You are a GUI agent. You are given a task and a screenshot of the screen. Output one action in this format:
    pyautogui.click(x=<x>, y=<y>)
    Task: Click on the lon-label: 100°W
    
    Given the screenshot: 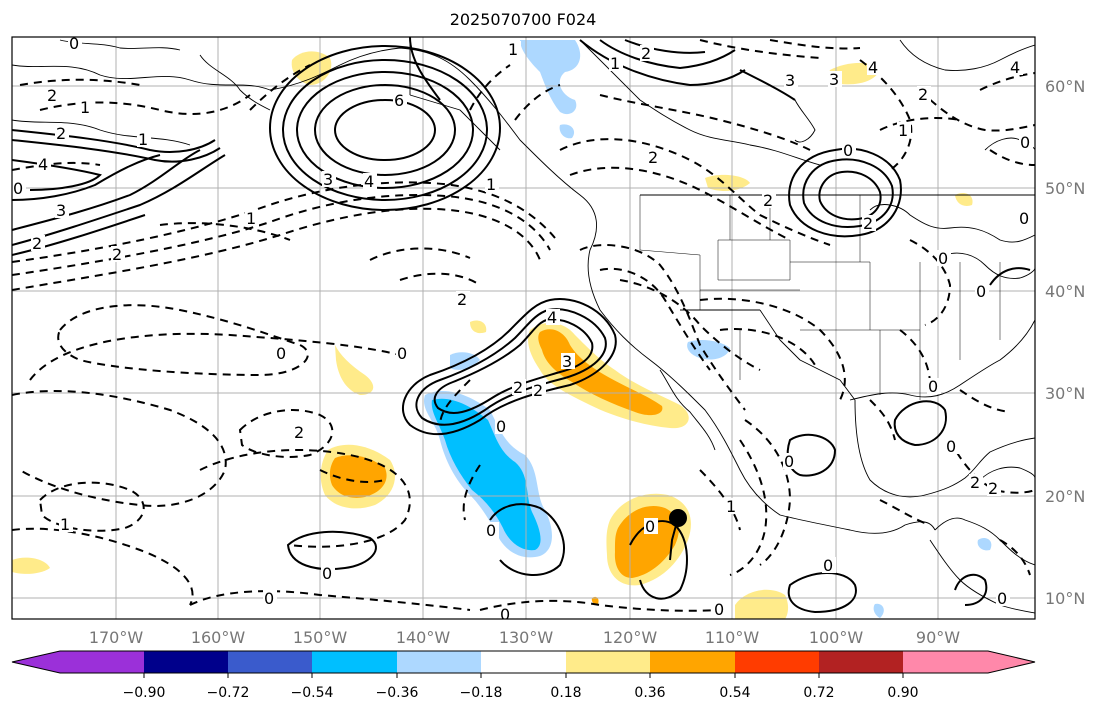 What is the action you would take?
    pyautogui.click(x=836, y=637)
    